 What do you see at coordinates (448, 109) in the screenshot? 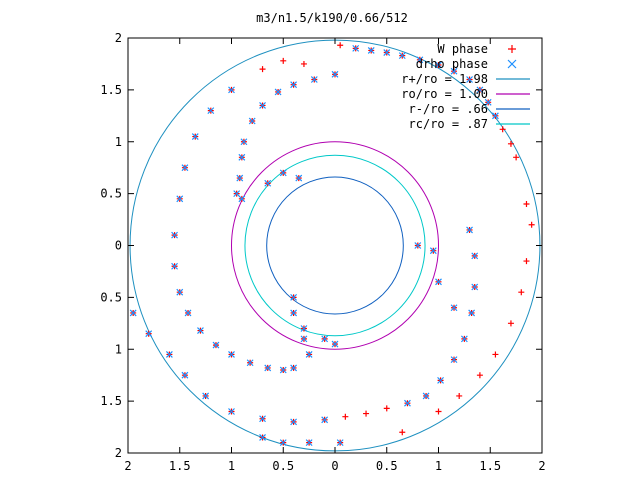
I see `legend-label-4: r-/ro = .66` at bounding box center [448, 109].